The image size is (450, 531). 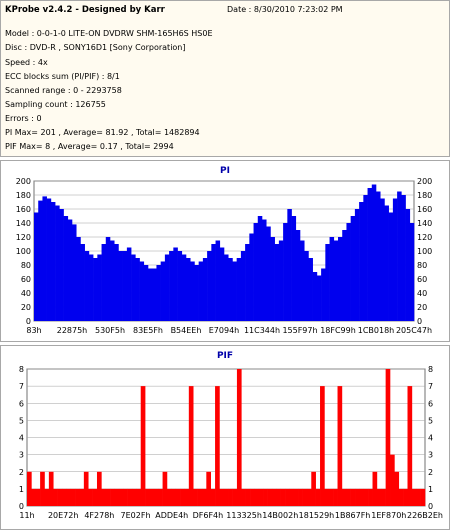 What do you see at coordinates (262, 330) in the screenshot?
I see `pi-x-tick-label: 11C344h` at bounding box center [262, 330].